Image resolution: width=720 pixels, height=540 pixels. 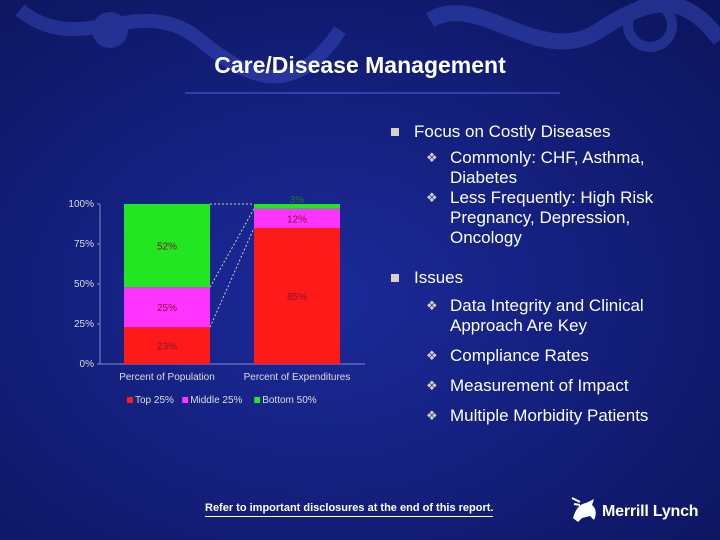 I want to click on page-title: Care/Disease Management, so click(x=360, y=65).